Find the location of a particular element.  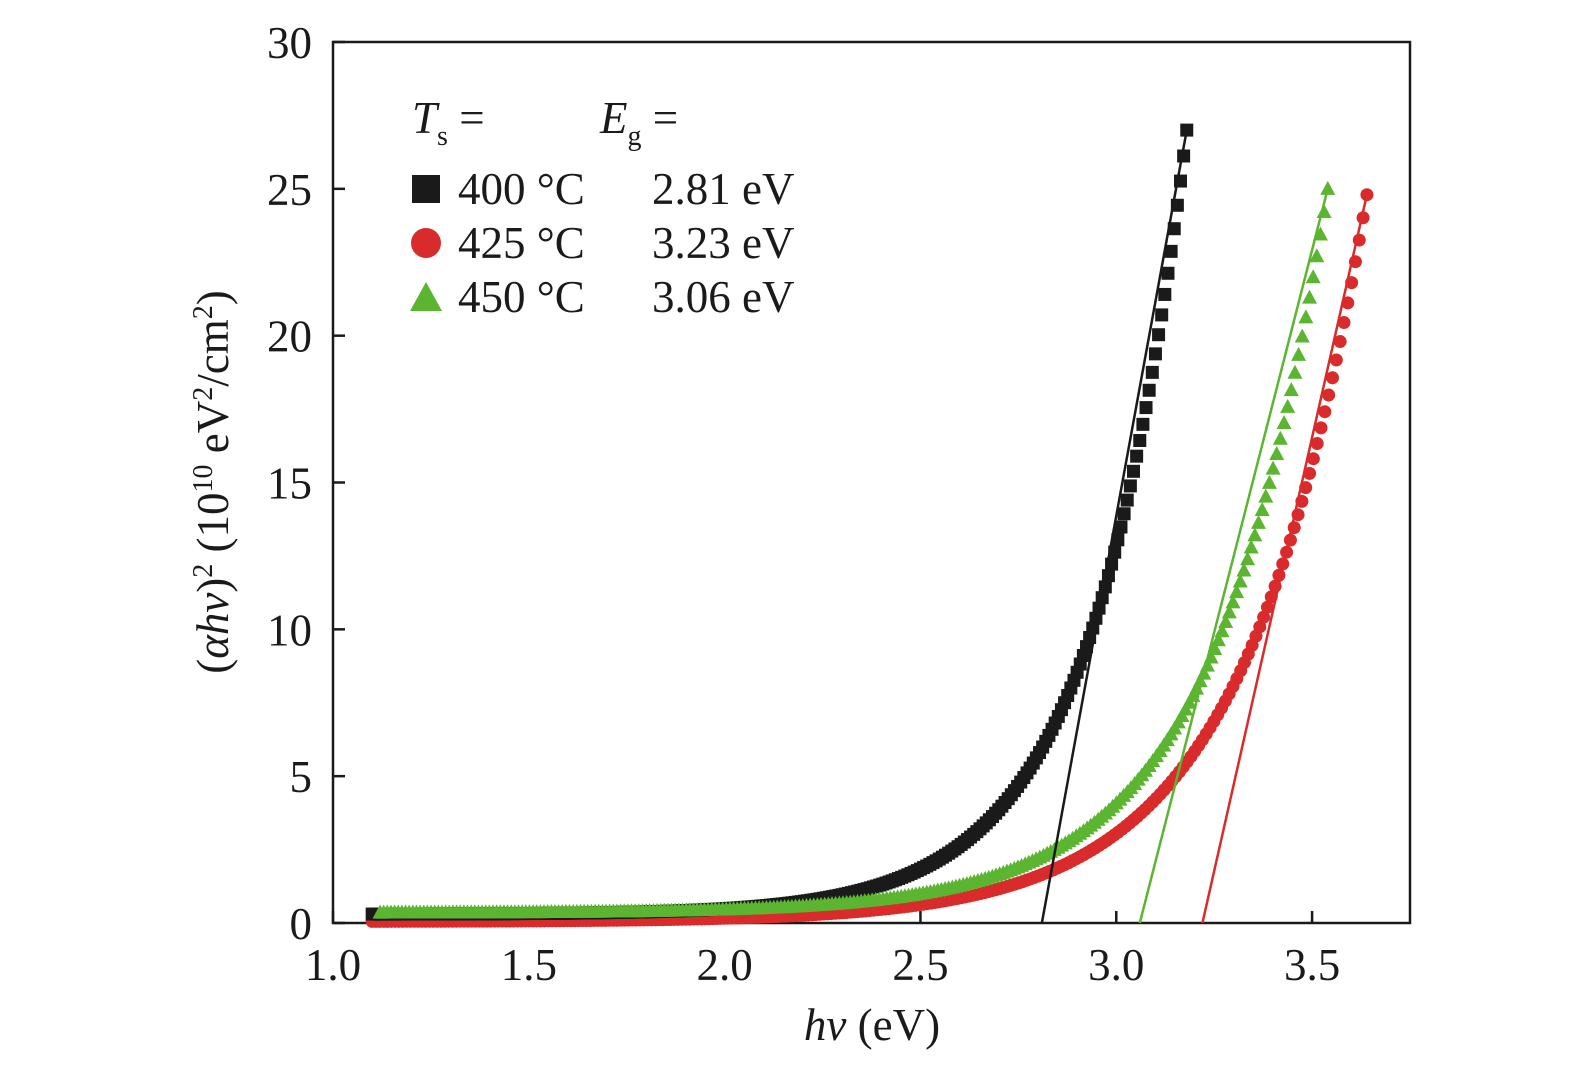

legend-temp-400: 400 °C is located at coordinates (521, 189).